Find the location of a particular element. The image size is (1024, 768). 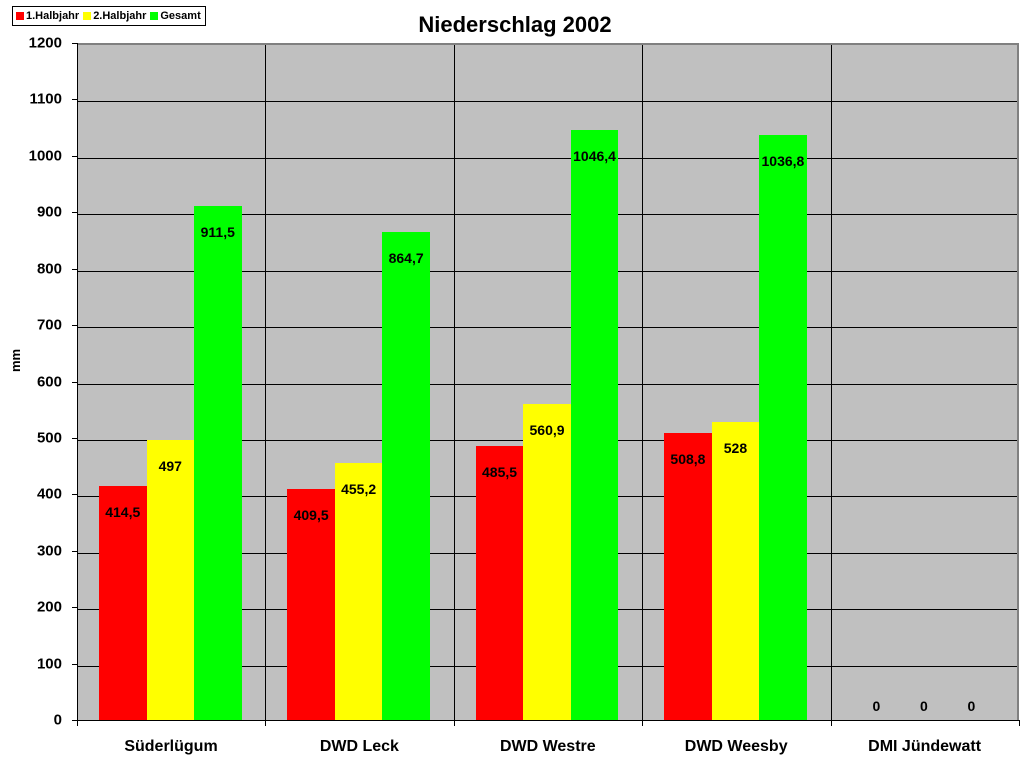

data-label: 911,5 is located at coordinates (217, 231).